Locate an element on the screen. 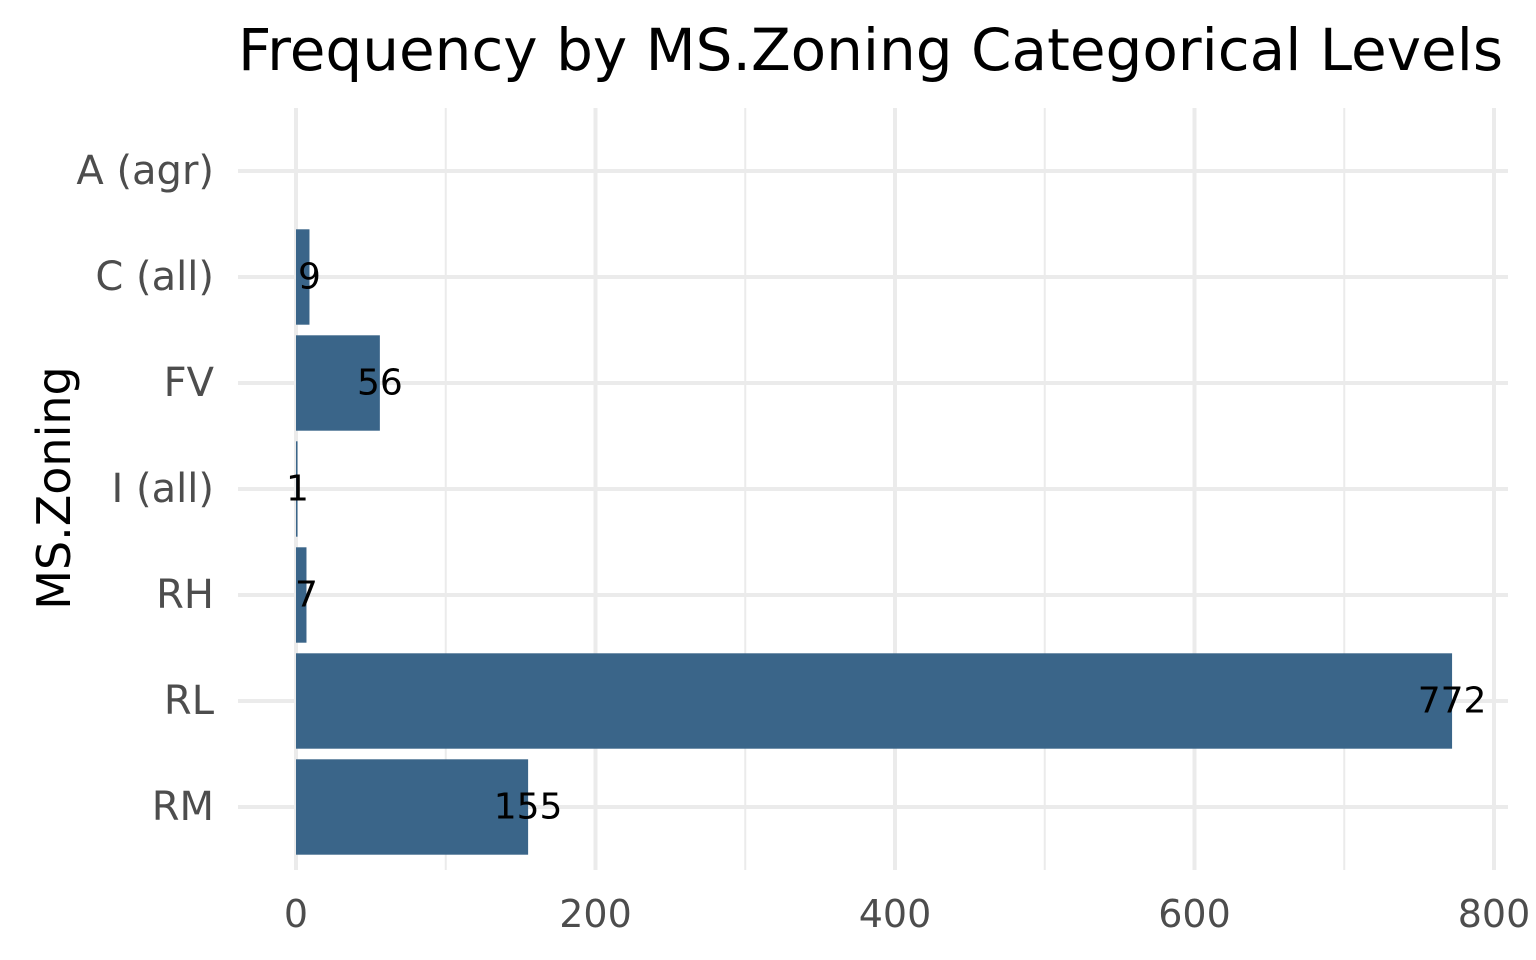 The image size is (1536, 960). data-label-3: 1 is located at coordinates (297, 489).